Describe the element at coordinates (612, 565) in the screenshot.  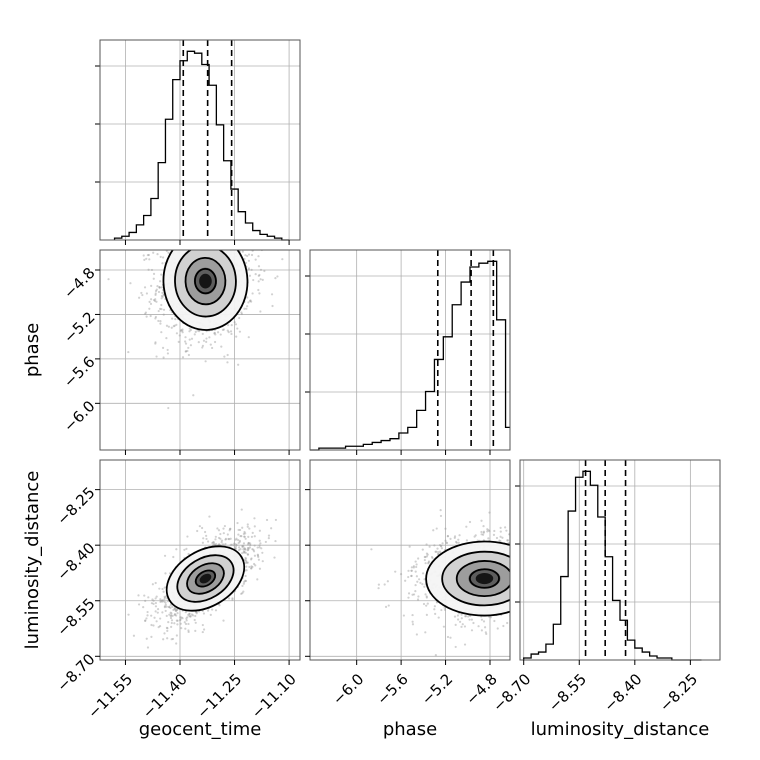
I see `histogram-luminosity-distance` at that location.